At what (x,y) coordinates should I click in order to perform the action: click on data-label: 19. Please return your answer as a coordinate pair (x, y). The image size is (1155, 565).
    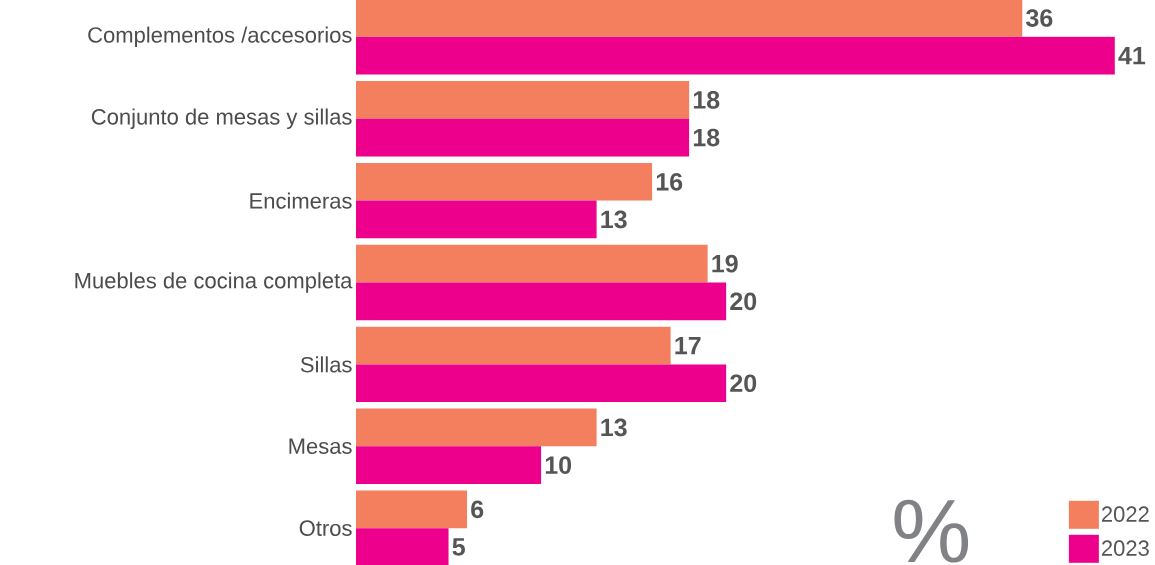
    Looking at the image, I should click on (725, 263).